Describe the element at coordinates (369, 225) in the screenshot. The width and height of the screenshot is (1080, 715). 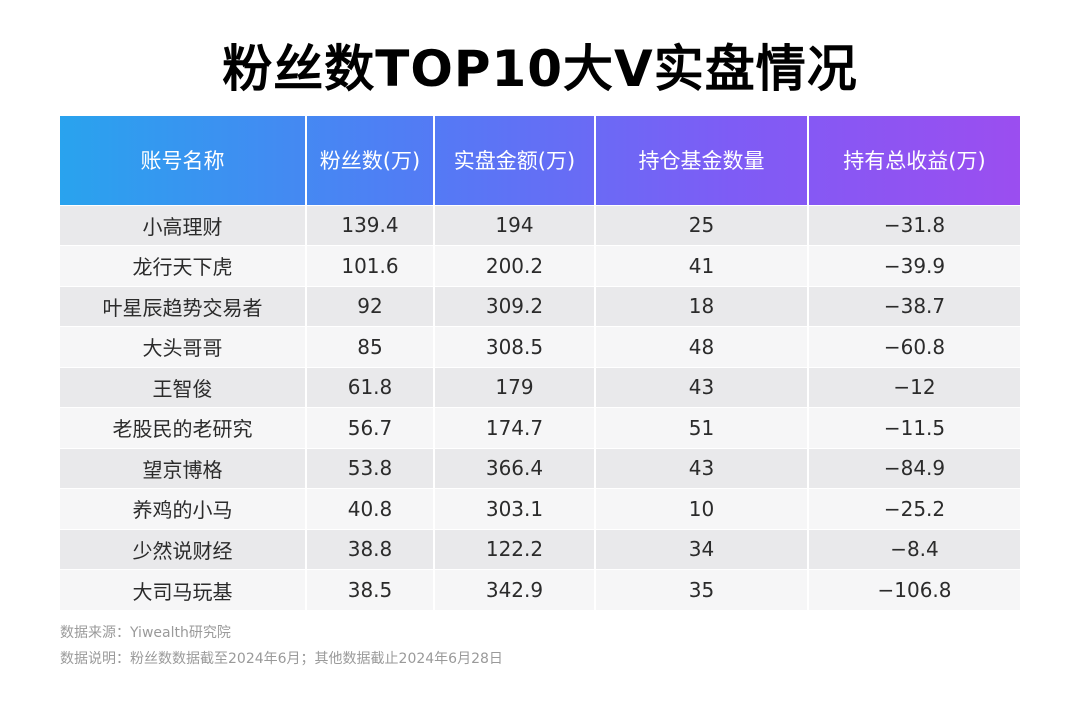
I see `cell-followers: 139.4` at that location.